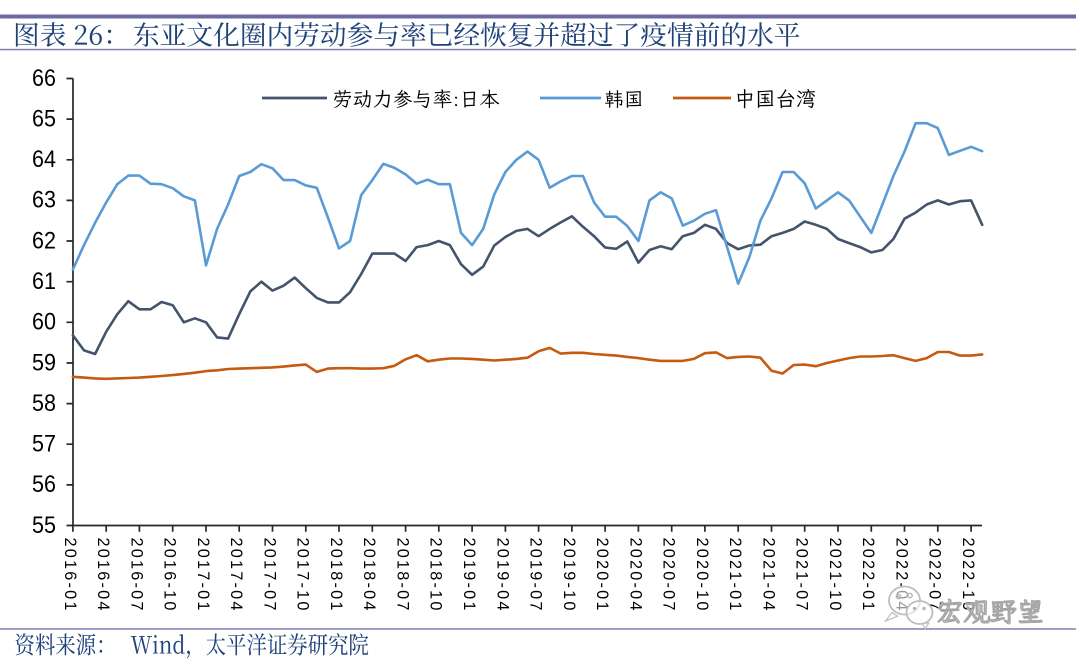 The width and height of the screenshot is (1080, 665). What do you see at coordinates (44, 484) in the screenshot?
I see `svg-text: 56` at bounding box center [44, 484].